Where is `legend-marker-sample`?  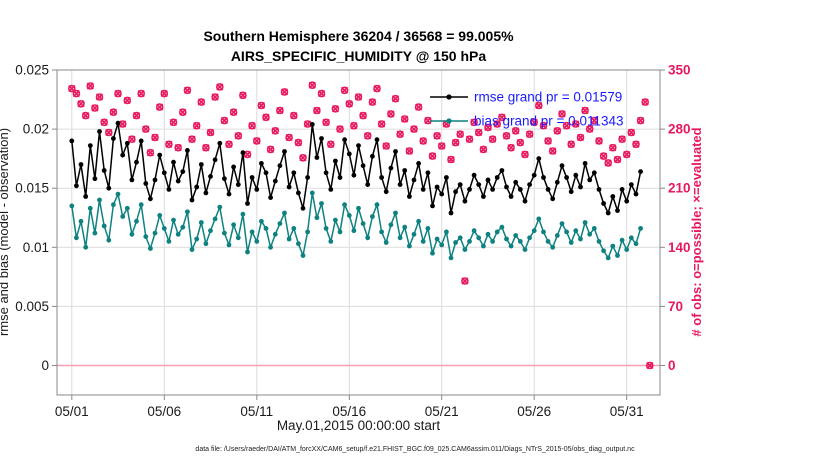
legend-marker-sample is located at coordinates (449, 97).